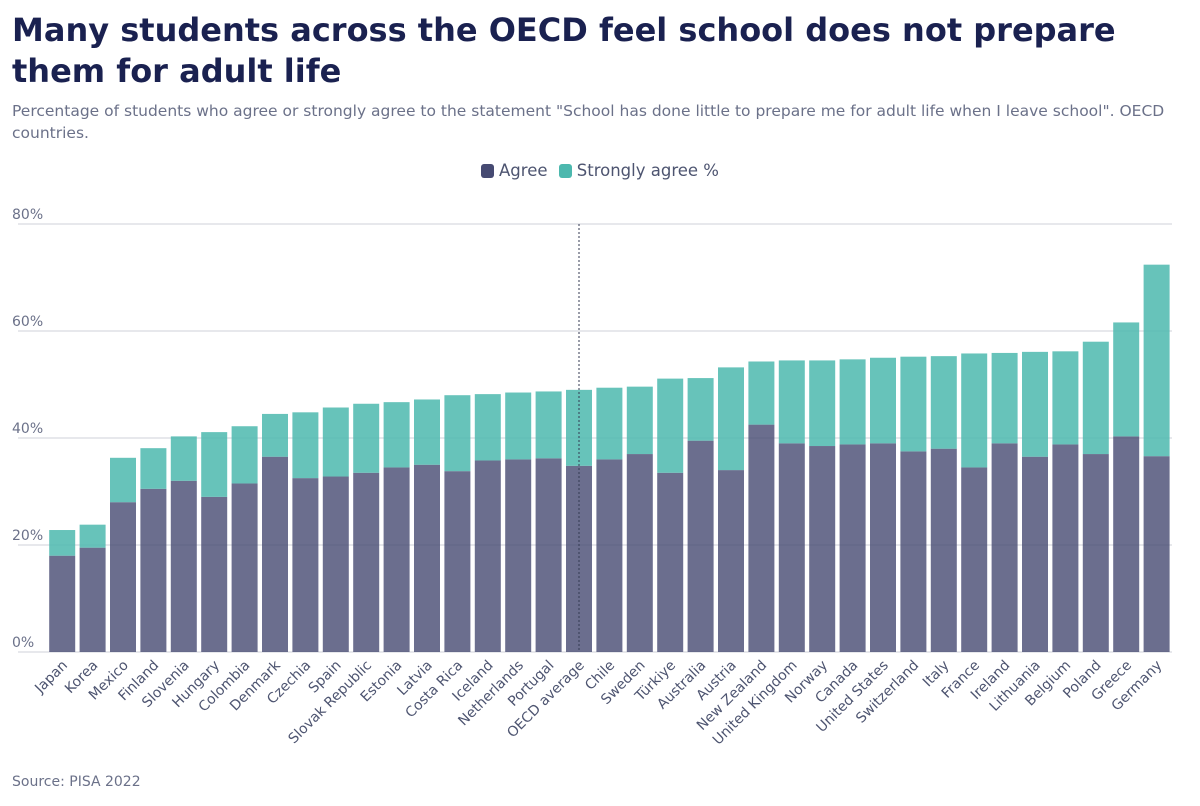 This screenshot has height=806, width=1200. What do you see at coordinates (27, 536) in the screenshot?
I see `y-tick-label: 20%` at bounding box center [27, 536].